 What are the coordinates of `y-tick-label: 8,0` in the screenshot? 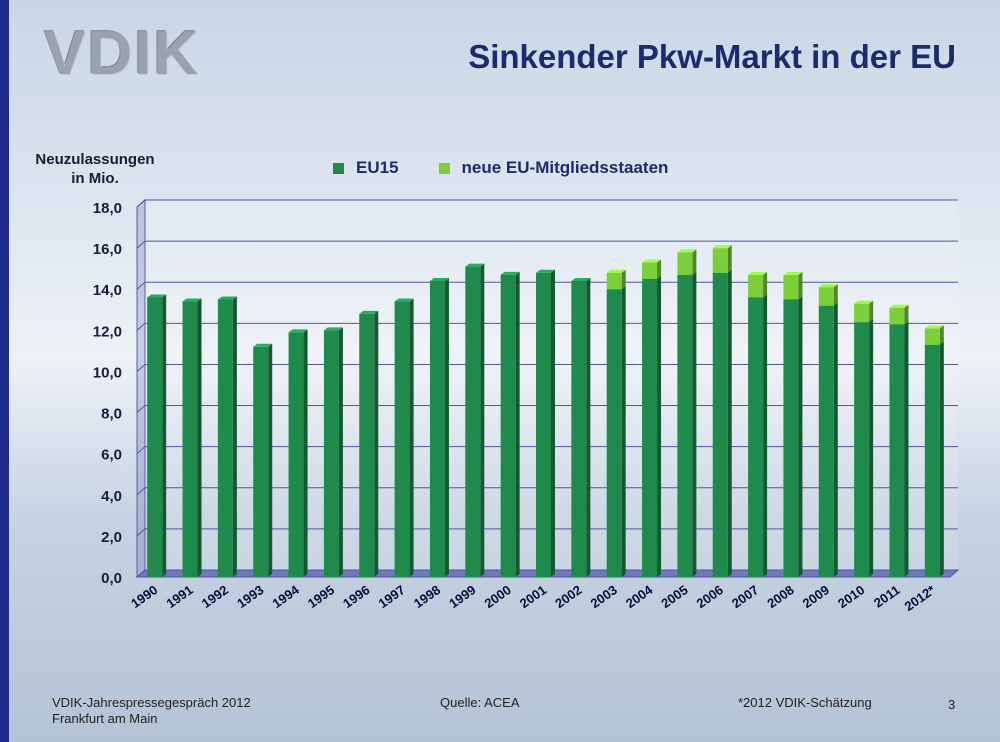 It's located at (111, 414).